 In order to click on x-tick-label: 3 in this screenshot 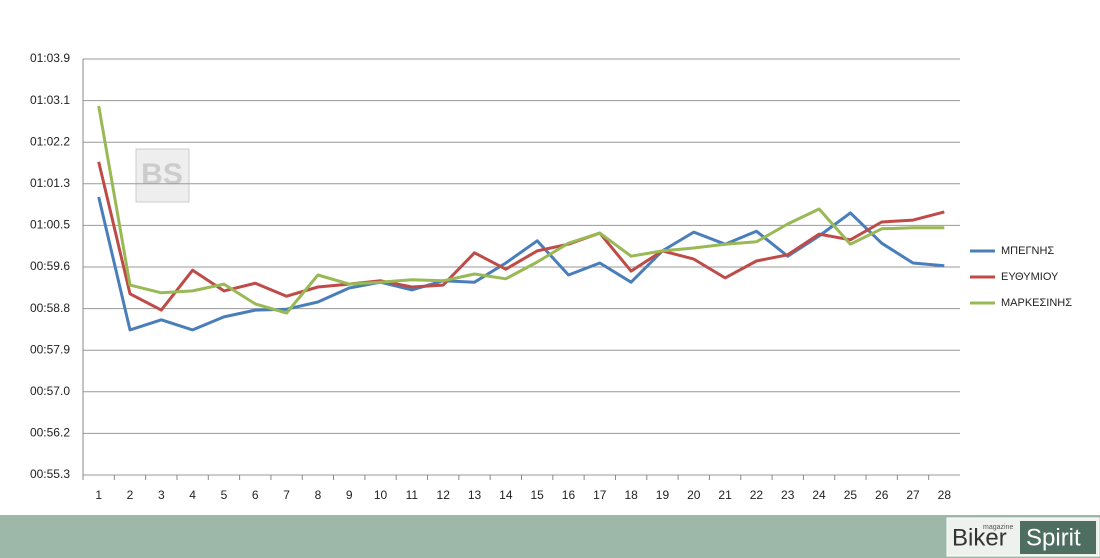, I will do `click(161, 495)`.